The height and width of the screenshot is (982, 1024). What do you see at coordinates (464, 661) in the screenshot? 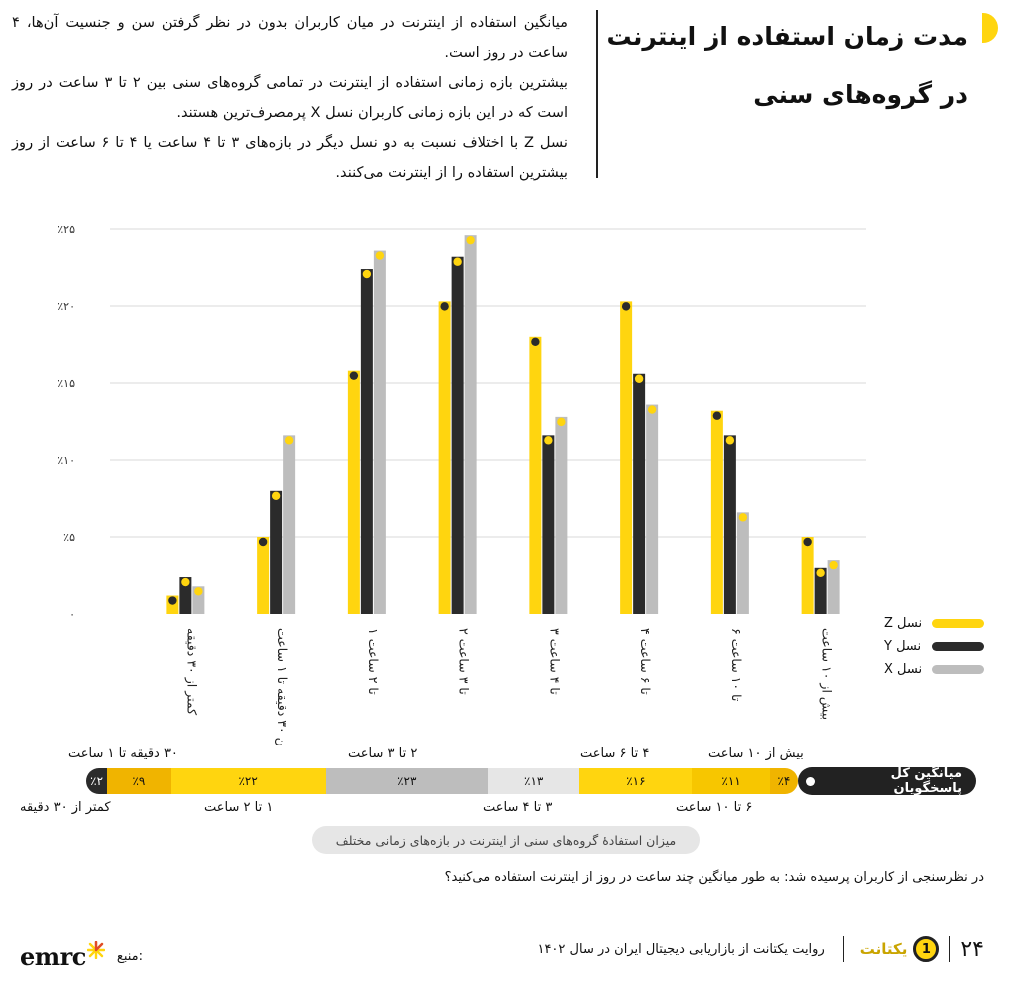
I see `x-tick-label: ۲ تا ۳ ساعت` at bounding box center [464, 661].